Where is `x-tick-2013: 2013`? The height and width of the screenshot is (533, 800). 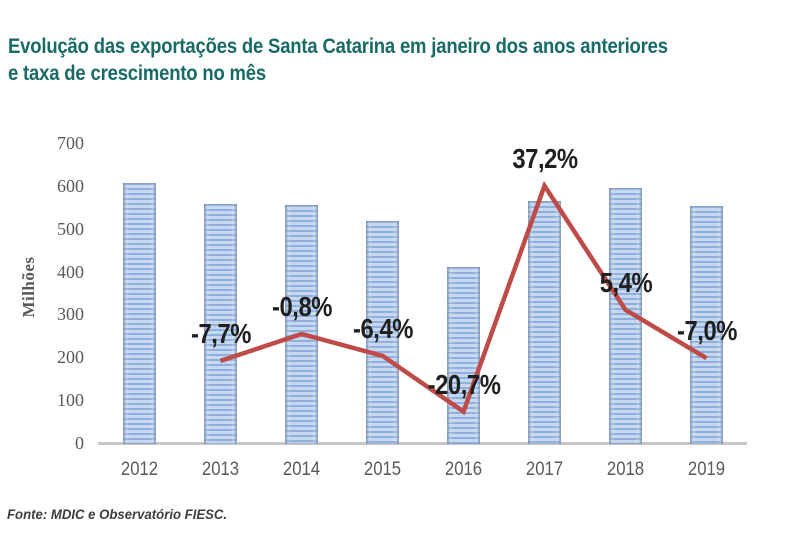
x-tick-2013: 2013 is located at coordinates (220, 469).